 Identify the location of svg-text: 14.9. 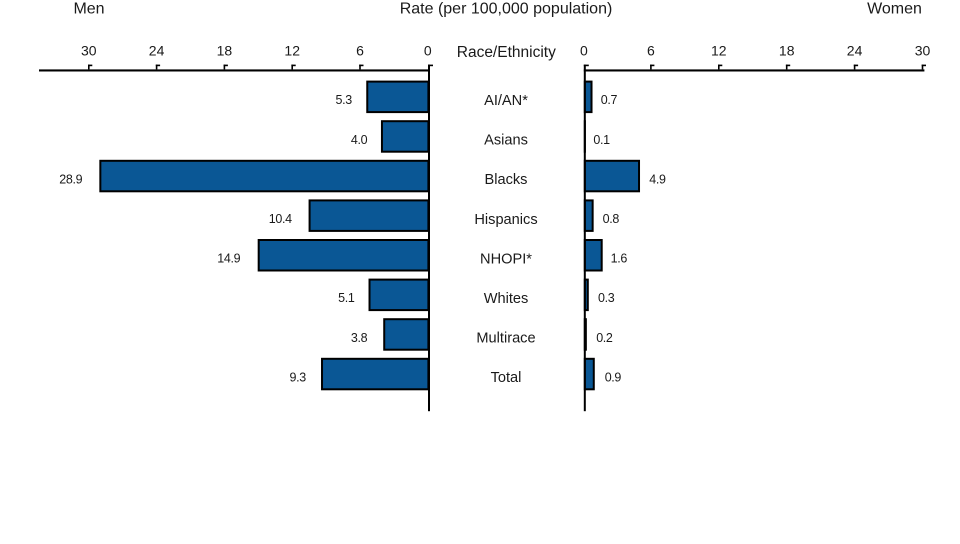
(228, 259).